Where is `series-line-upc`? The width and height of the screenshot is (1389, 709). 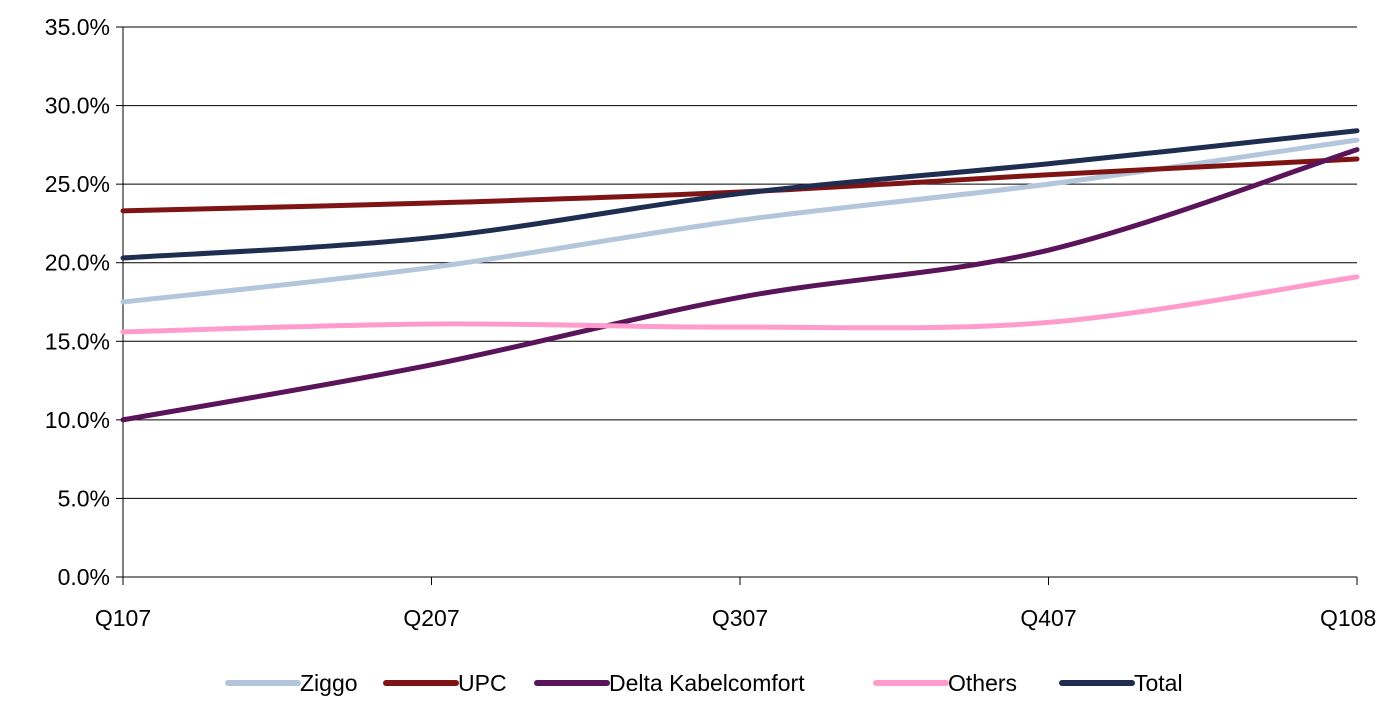 series-line-upc is located at coordinates (740, 185).